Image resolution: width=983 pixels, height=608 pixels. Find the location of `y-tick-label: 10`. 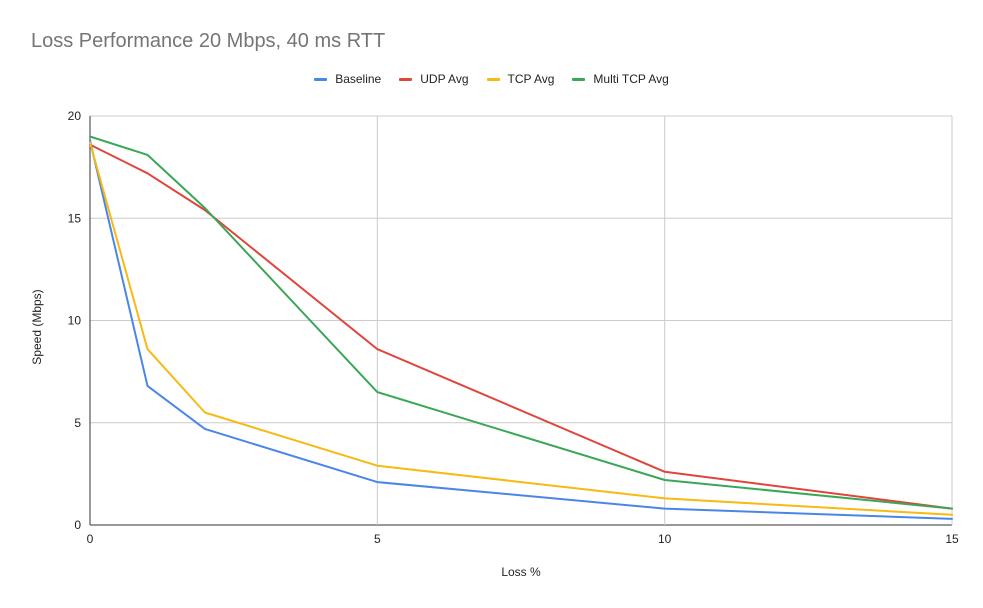

y-tick-label: 10 is located at coordinates (75, 321).